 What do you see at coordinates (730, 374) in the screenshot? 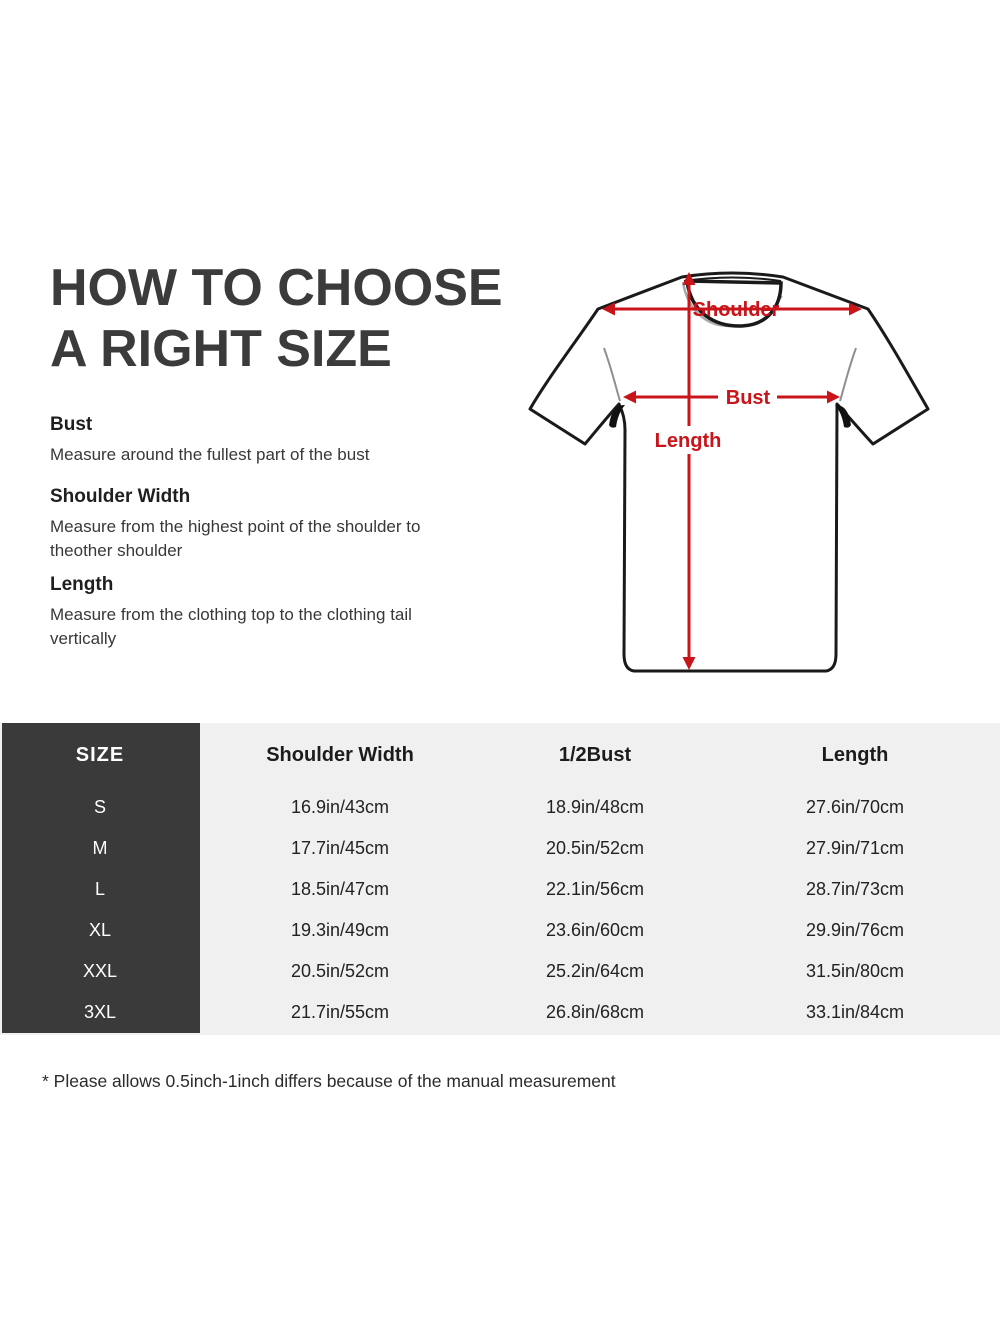
I see `sleeve-seams` at bounding box center [730, 374].